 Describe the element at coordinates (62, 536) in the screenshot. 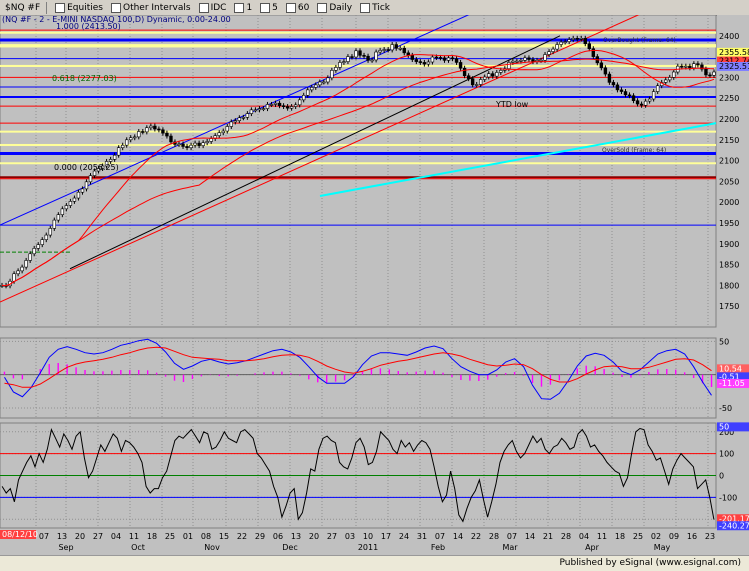

I see `date-tick-label: 13` at that location.